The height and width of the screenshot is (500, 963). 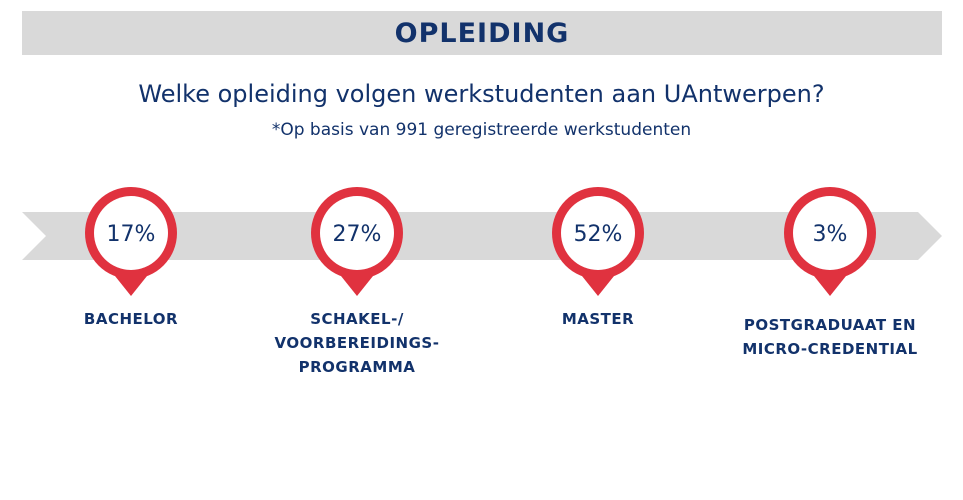 I want to click on pin-marker: 3%, so click(x=830, y=241).